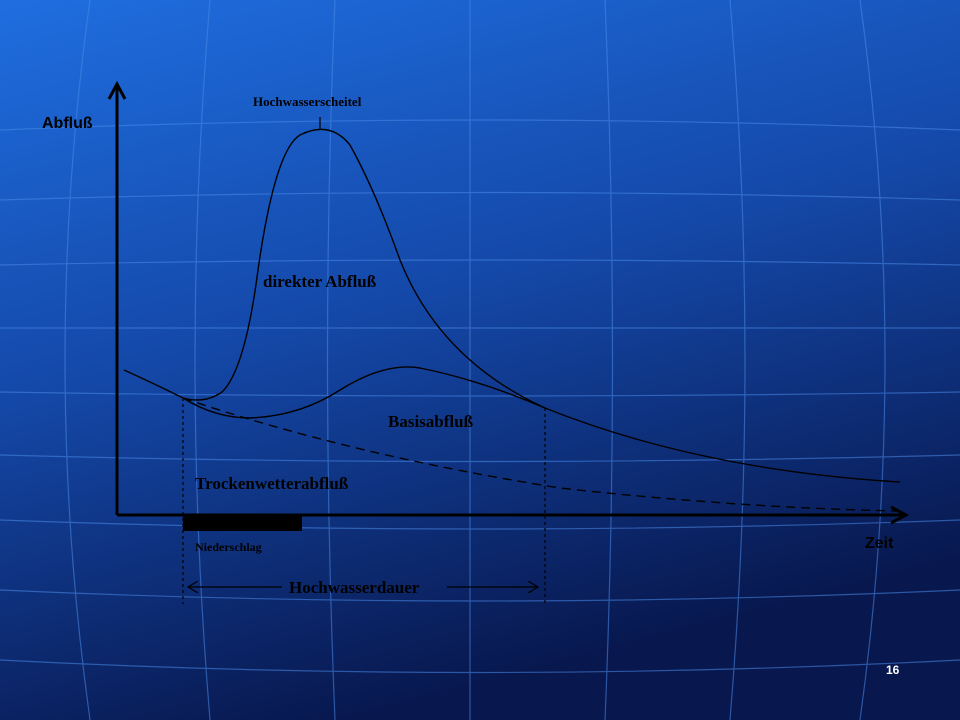  What do you see at coordinates (153, 384) in the screenshot?
I see `recession-solid` at bounding box center [153, 384].